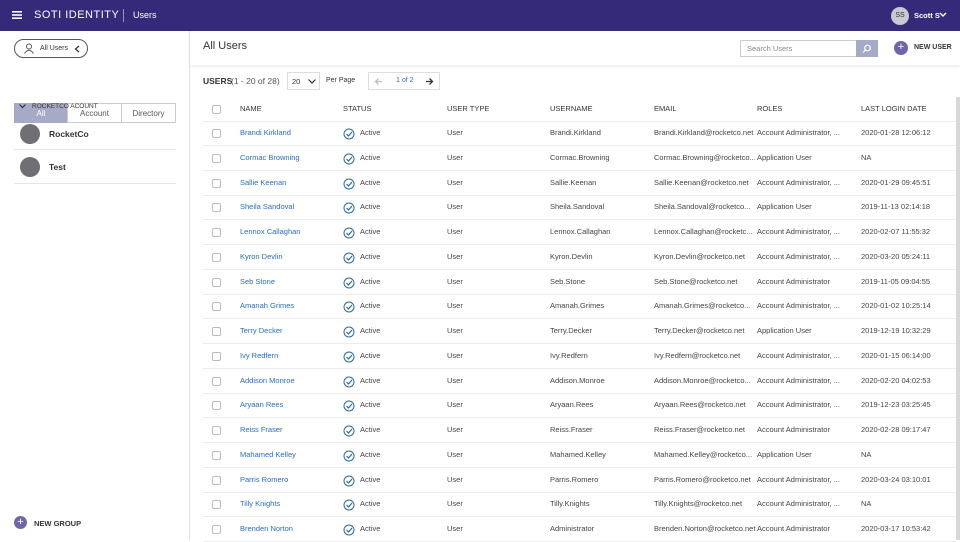  I want to click on name: Brandi Kirkland, so click(265, 132).